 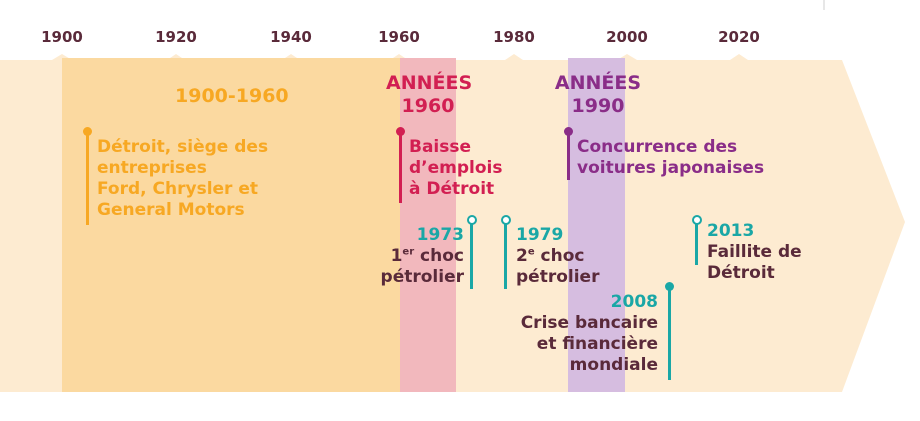 What do you see at coordinates (408, 252) in the screenshot?
I see `event-1973-line1-sup: er` at bounding box center [408, 252].